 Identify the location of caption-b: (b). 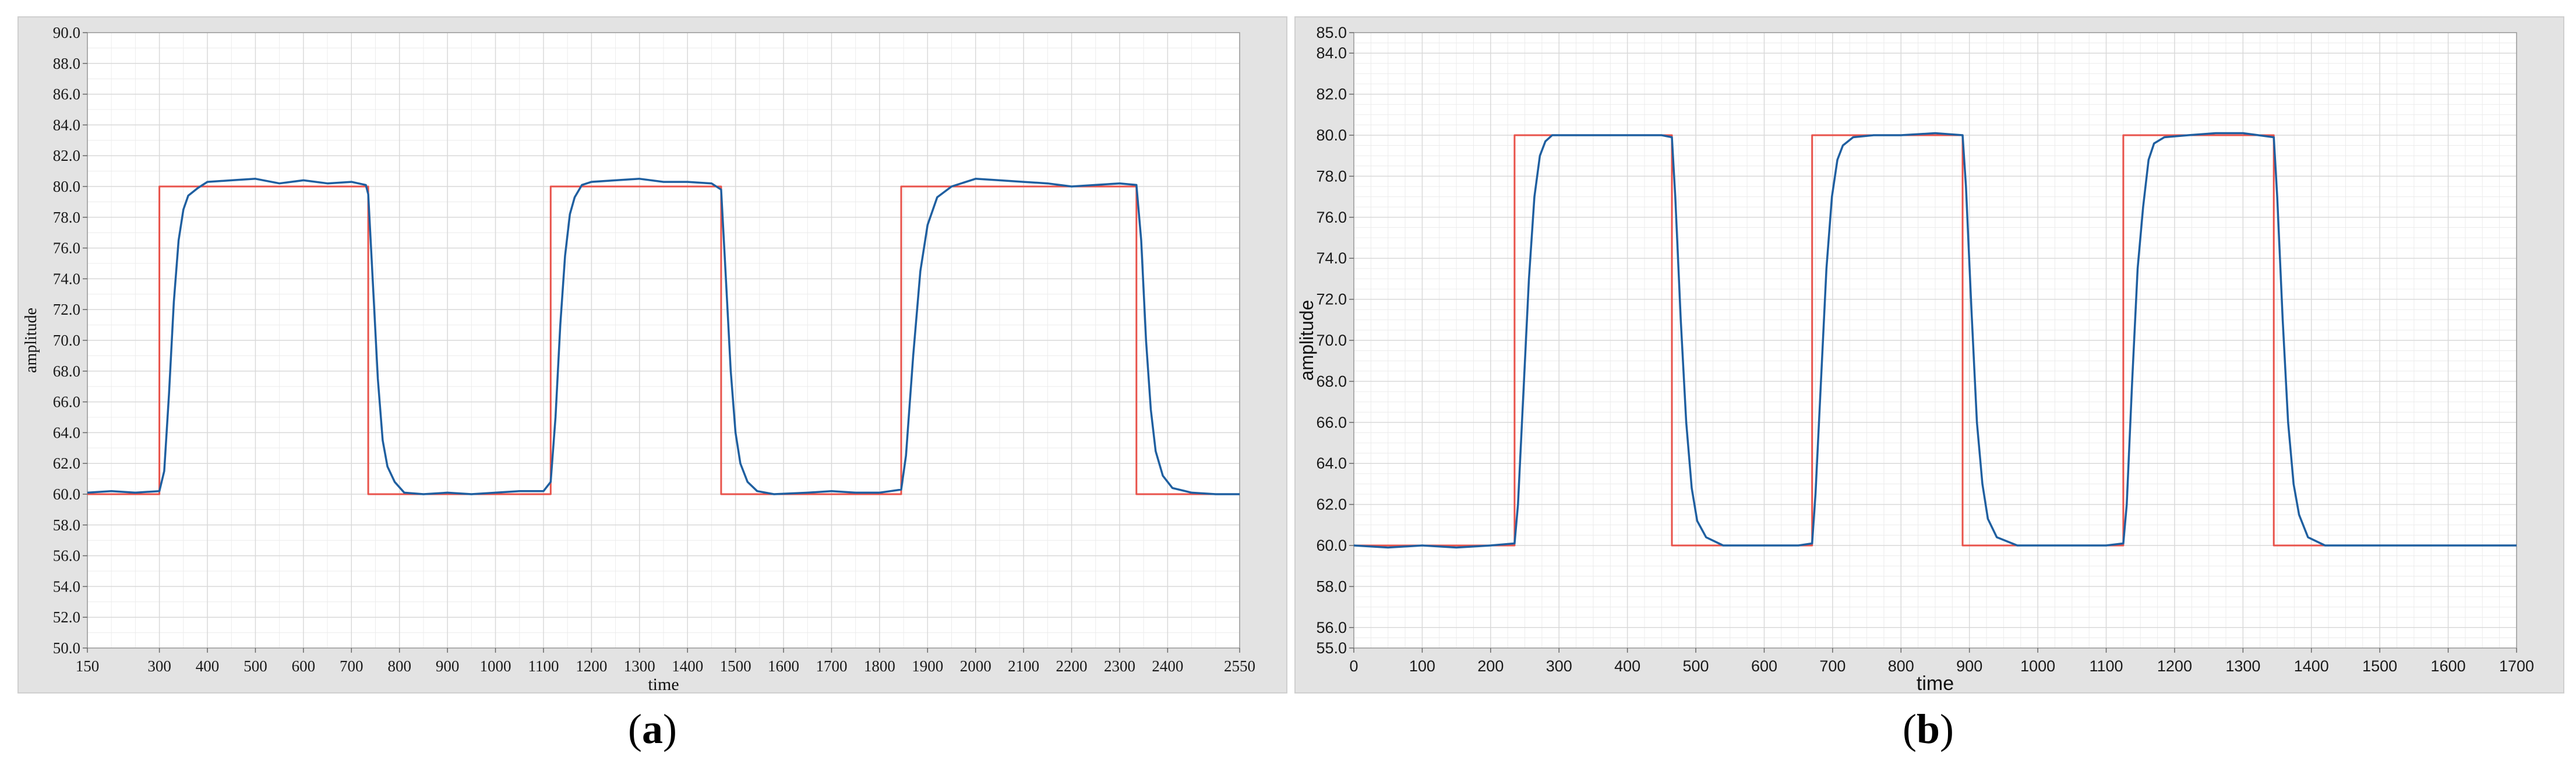
(1928, 729).